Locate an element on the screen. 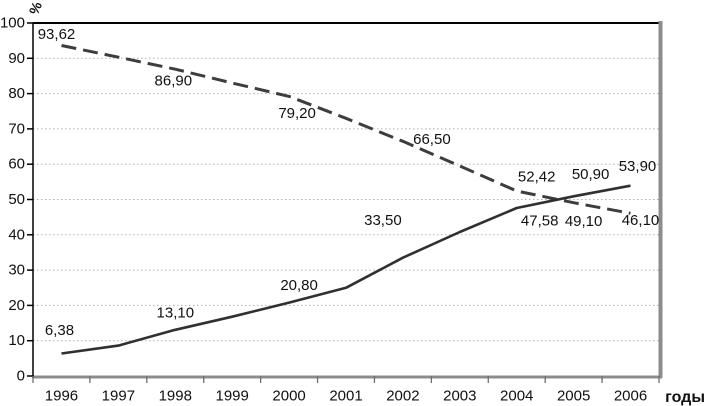  rising-solid-series-data-label: 20,80 is located at coordinates (299, 285).